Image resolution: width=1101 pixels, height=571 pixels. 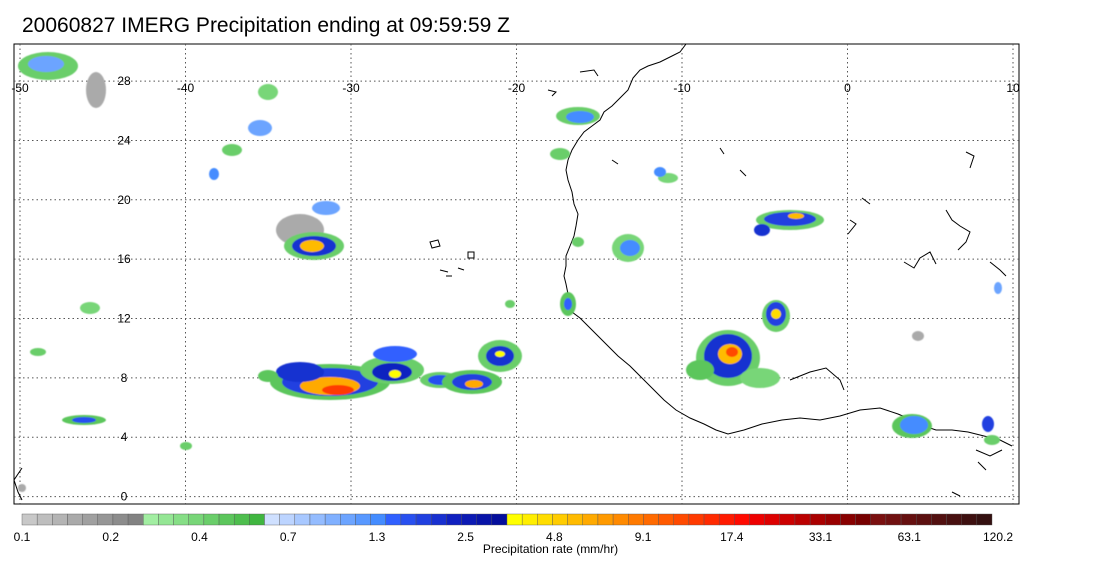 What do you see at coordinates (821, 537) in the screenshot?
I see `colorbar-tick-label: 33.1` at bounding box center [821, 537].